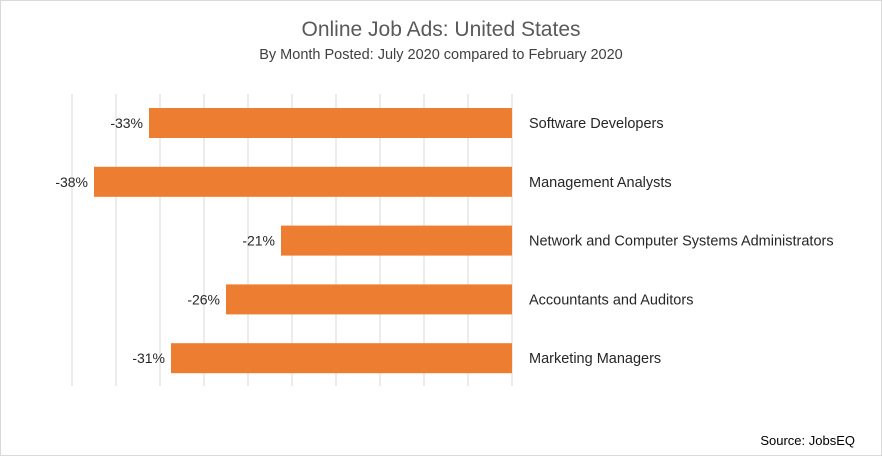  Describe the element at coordinates (203, 299) in the screenshot. I see `data-label: -26%` at that location.